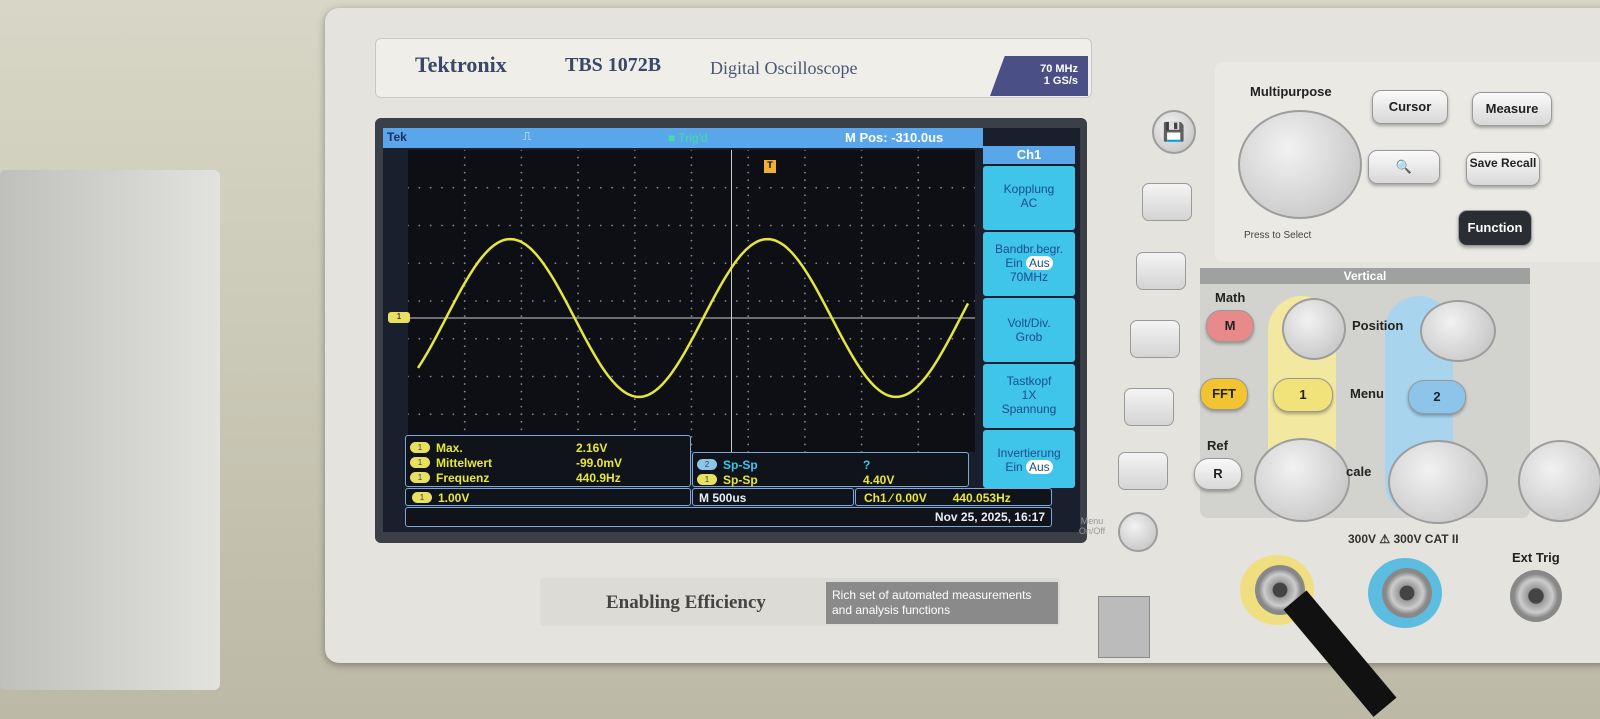 The image size is (1600, 719). I want to click on ch2-menu-button: 2, so click(1437, 397).